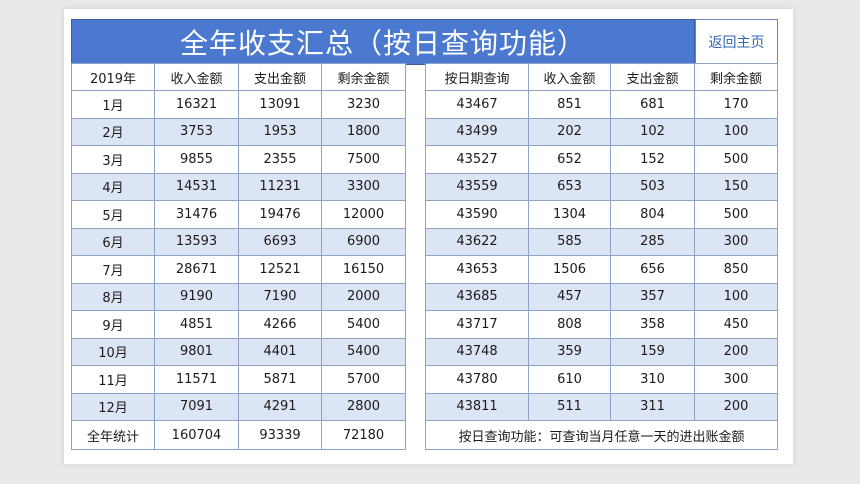 This screenshot has width=860, height=484. Describe the element at coordinates (113, 104) in the screenshot. I see `month-cell: 1月` at that location.